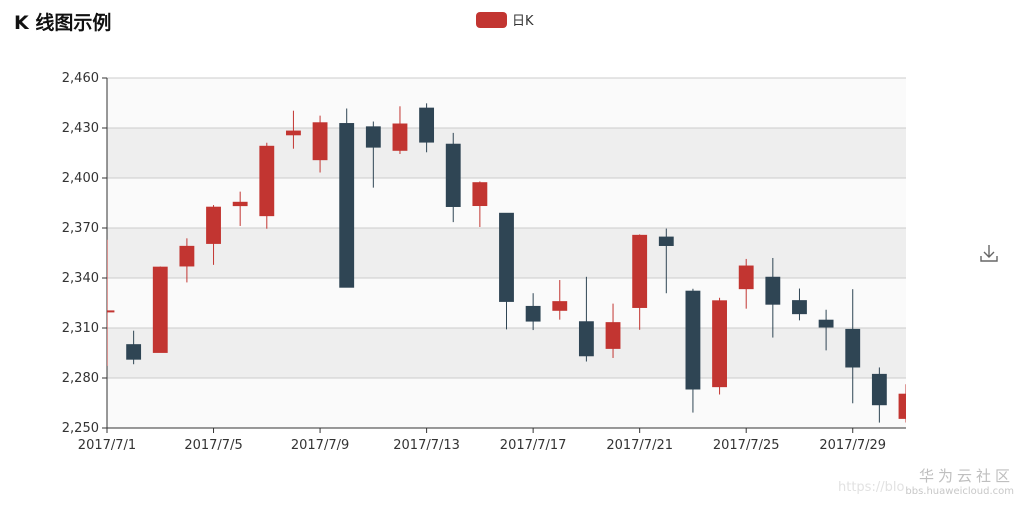  I want to click on x-tick-label: 2017/7/13, so click(426, 445).